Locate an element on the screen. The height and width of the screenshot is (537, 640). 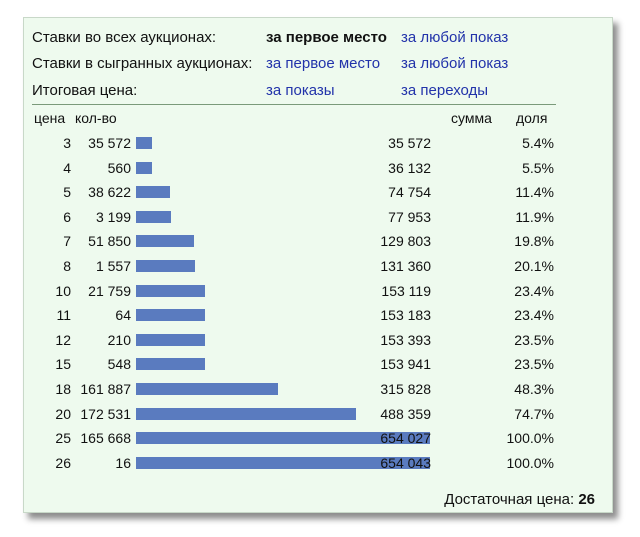
sum-cell: 77 953 is located at coordinates (409, 216).